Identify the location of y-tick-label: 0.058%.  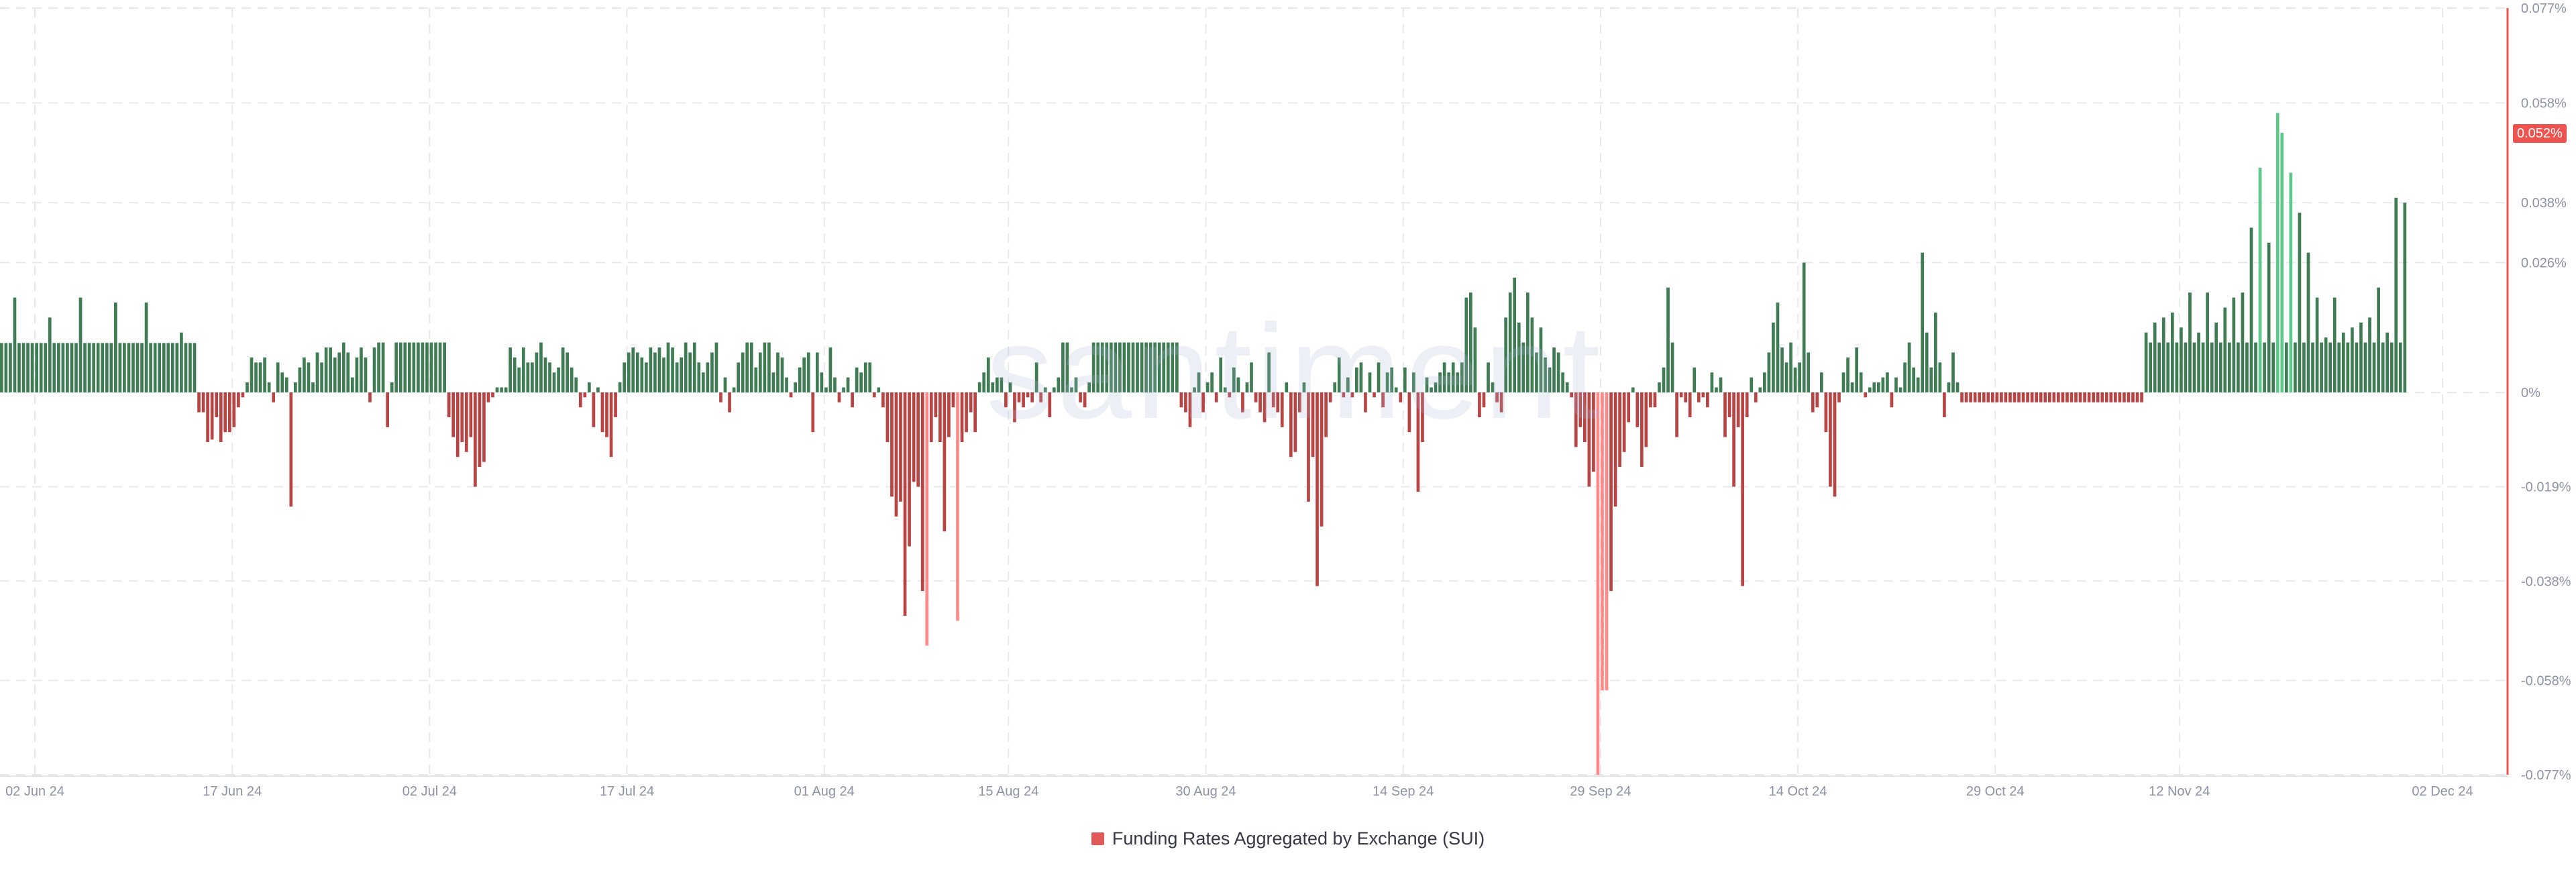
(2544, 103).